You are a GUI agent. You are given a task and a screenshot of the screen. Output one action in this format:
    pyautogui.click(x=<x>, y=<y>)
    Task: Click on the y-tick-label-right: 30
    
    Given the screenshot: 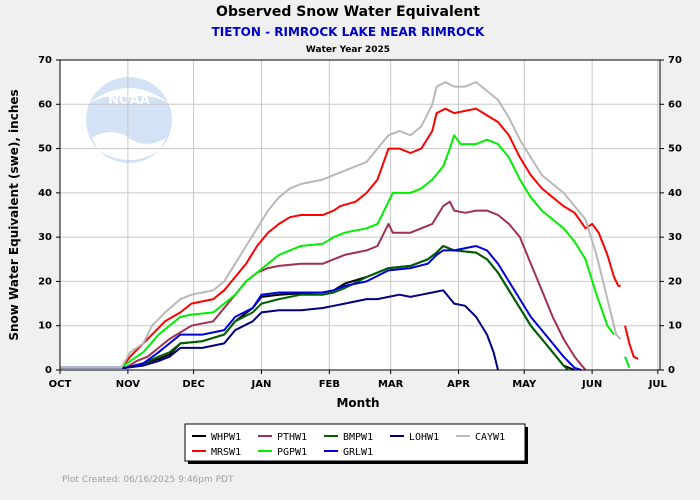 What is the action you would take?
    pyautogui.click(x=675, y=237)
    